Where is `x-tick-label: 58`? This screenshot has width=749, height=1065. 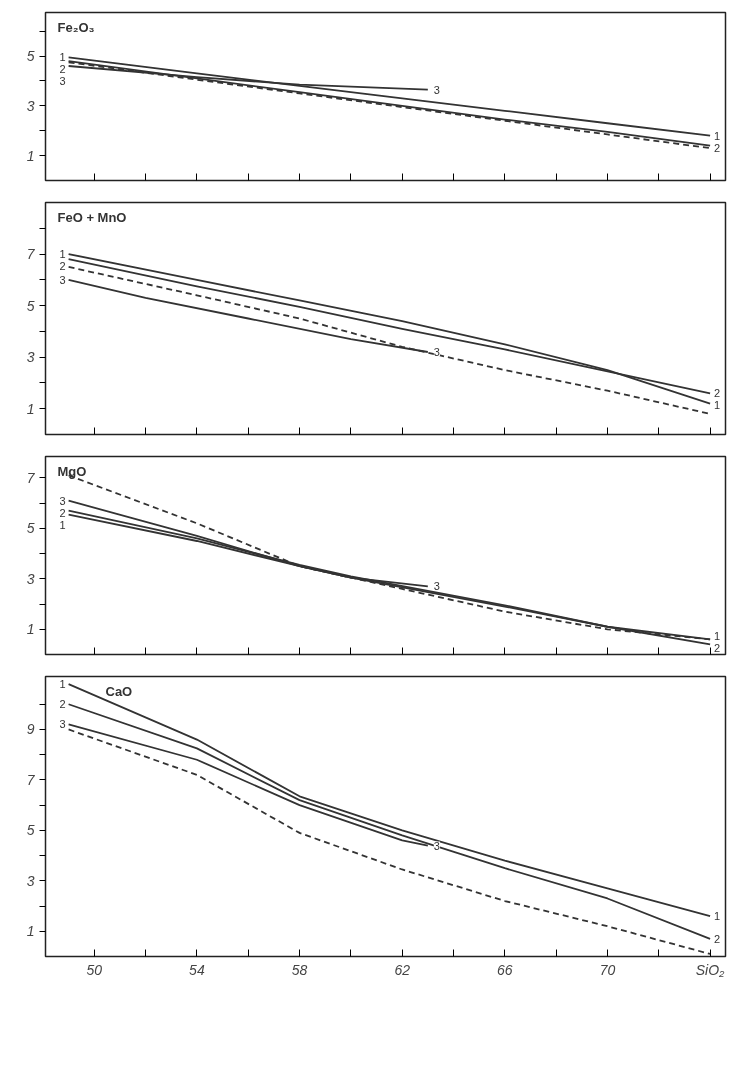 x-tick-label: 58 is located at coordinates (299, 969).